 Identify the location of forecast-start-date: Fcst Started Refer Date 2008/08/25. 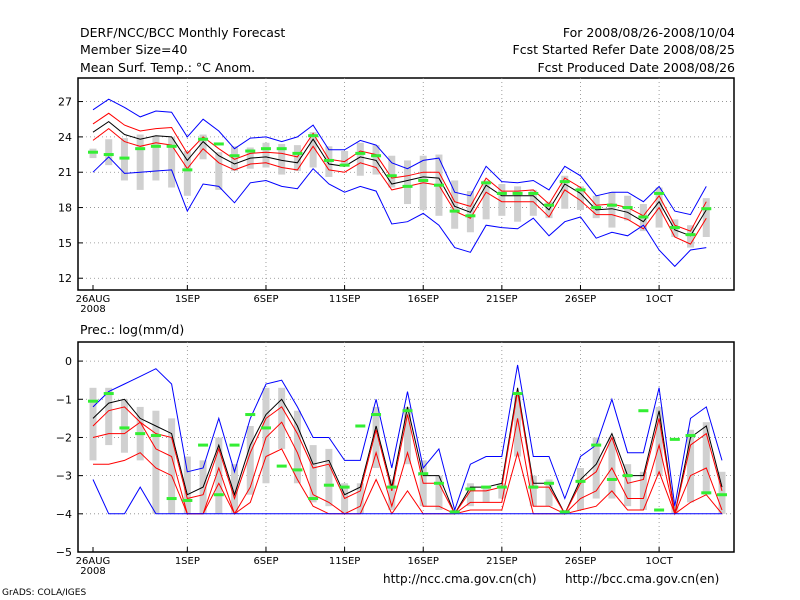
(624, 49).